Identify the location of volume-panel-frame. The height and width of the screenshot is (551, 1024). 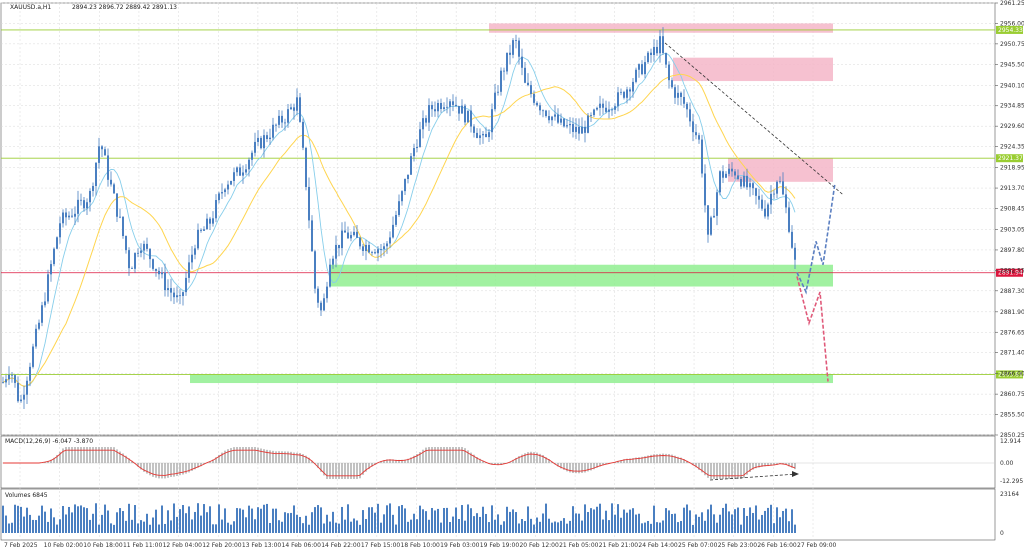
(498, 514).